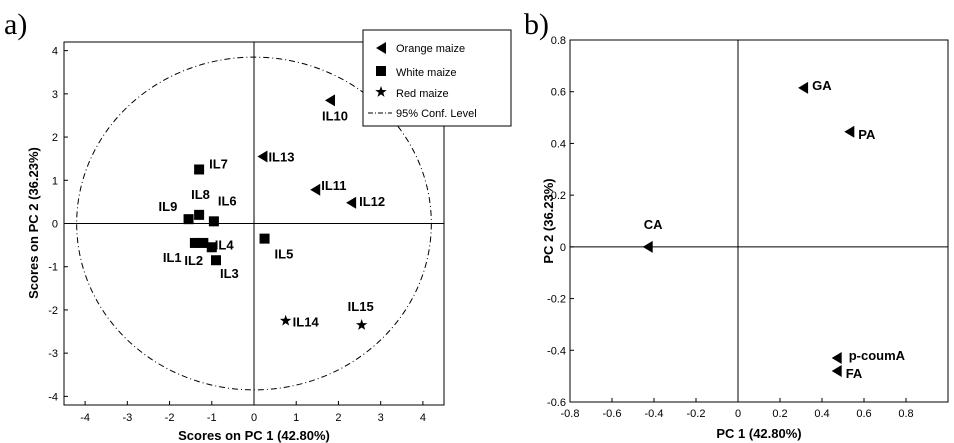 This screenshot has width=954, height=443. What do you see at coordinates (188, 219) in the screenshot?
I see `chart-a-point-il9` at bounding box center [188, 219].